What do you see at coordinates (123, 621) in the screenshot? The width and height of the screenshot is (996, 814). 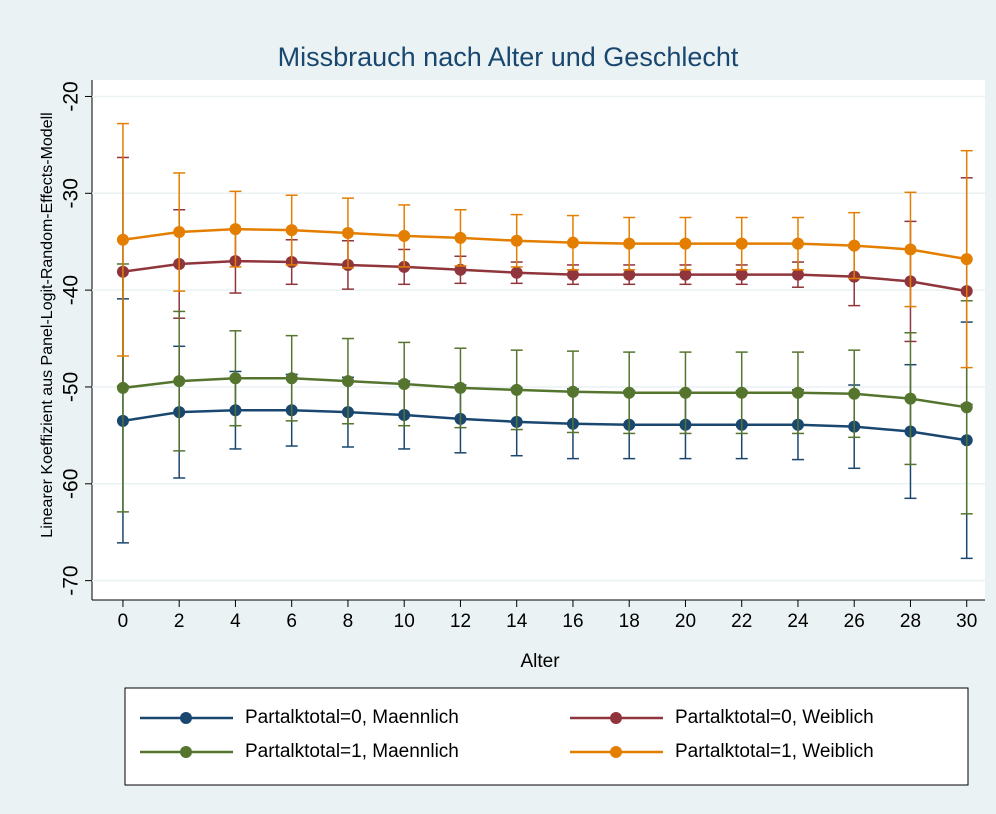 I see `x-tick-label: 0` at bounding box center [123, 621].